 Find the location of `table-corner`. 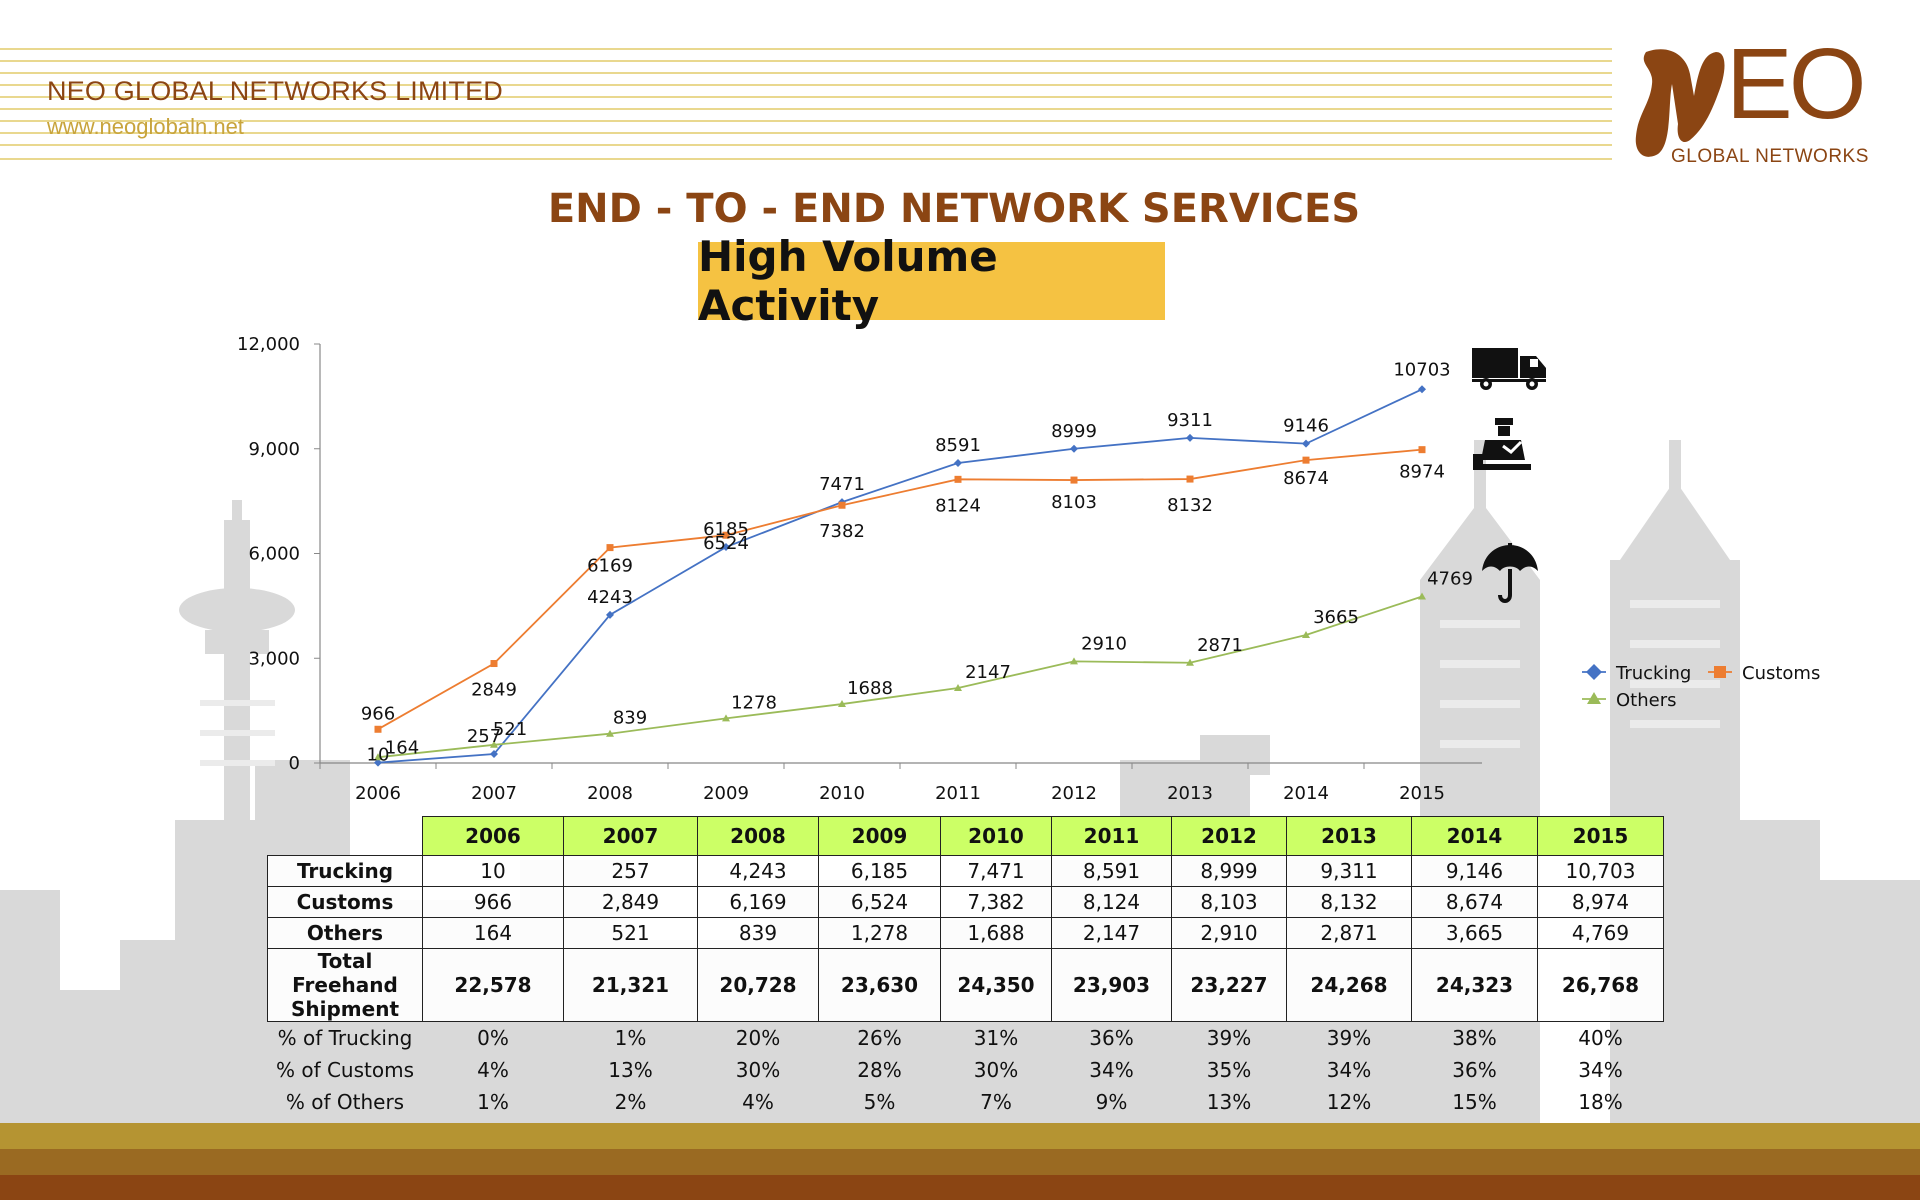

table-corner is located at coordinates (345, 836).